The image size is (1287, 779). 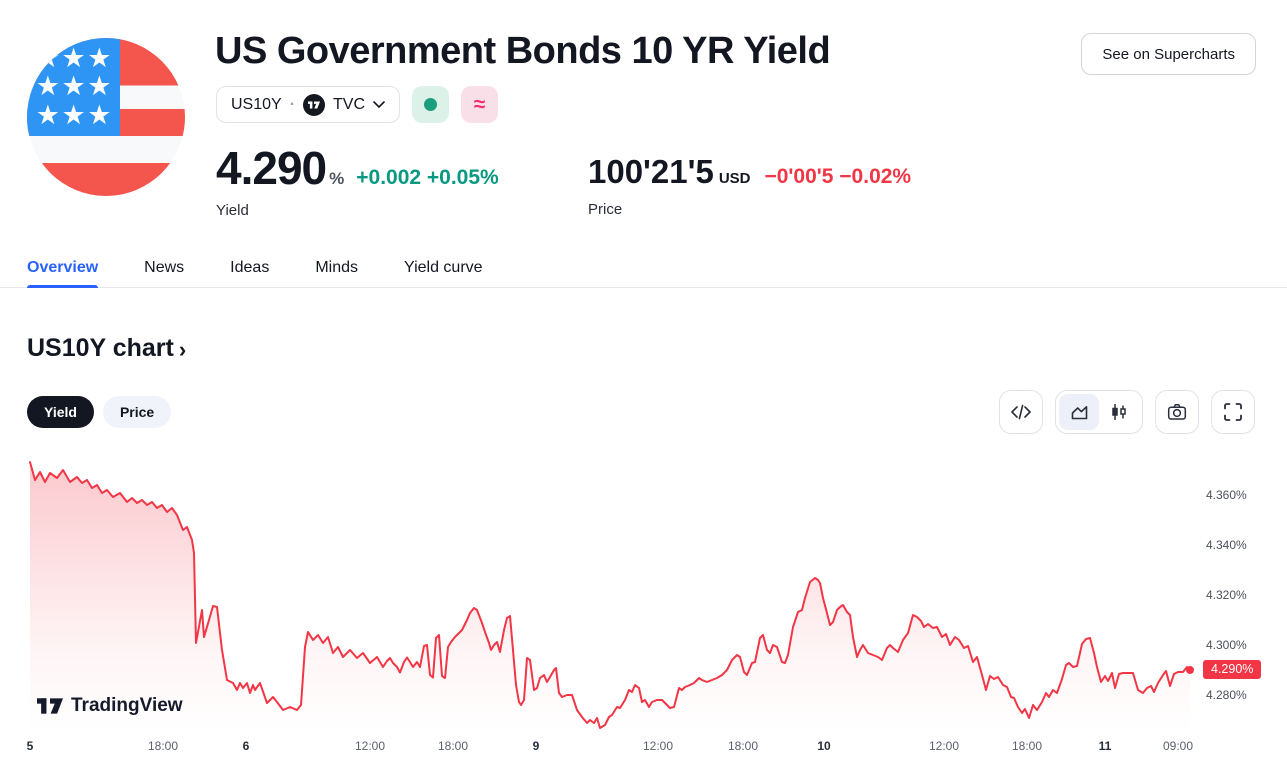 What do you see at coordinates (1168, 54) in the screenshot?
I see `see-on-supercharts-button: See on Supercharts` at bounding box center [1168, 54].